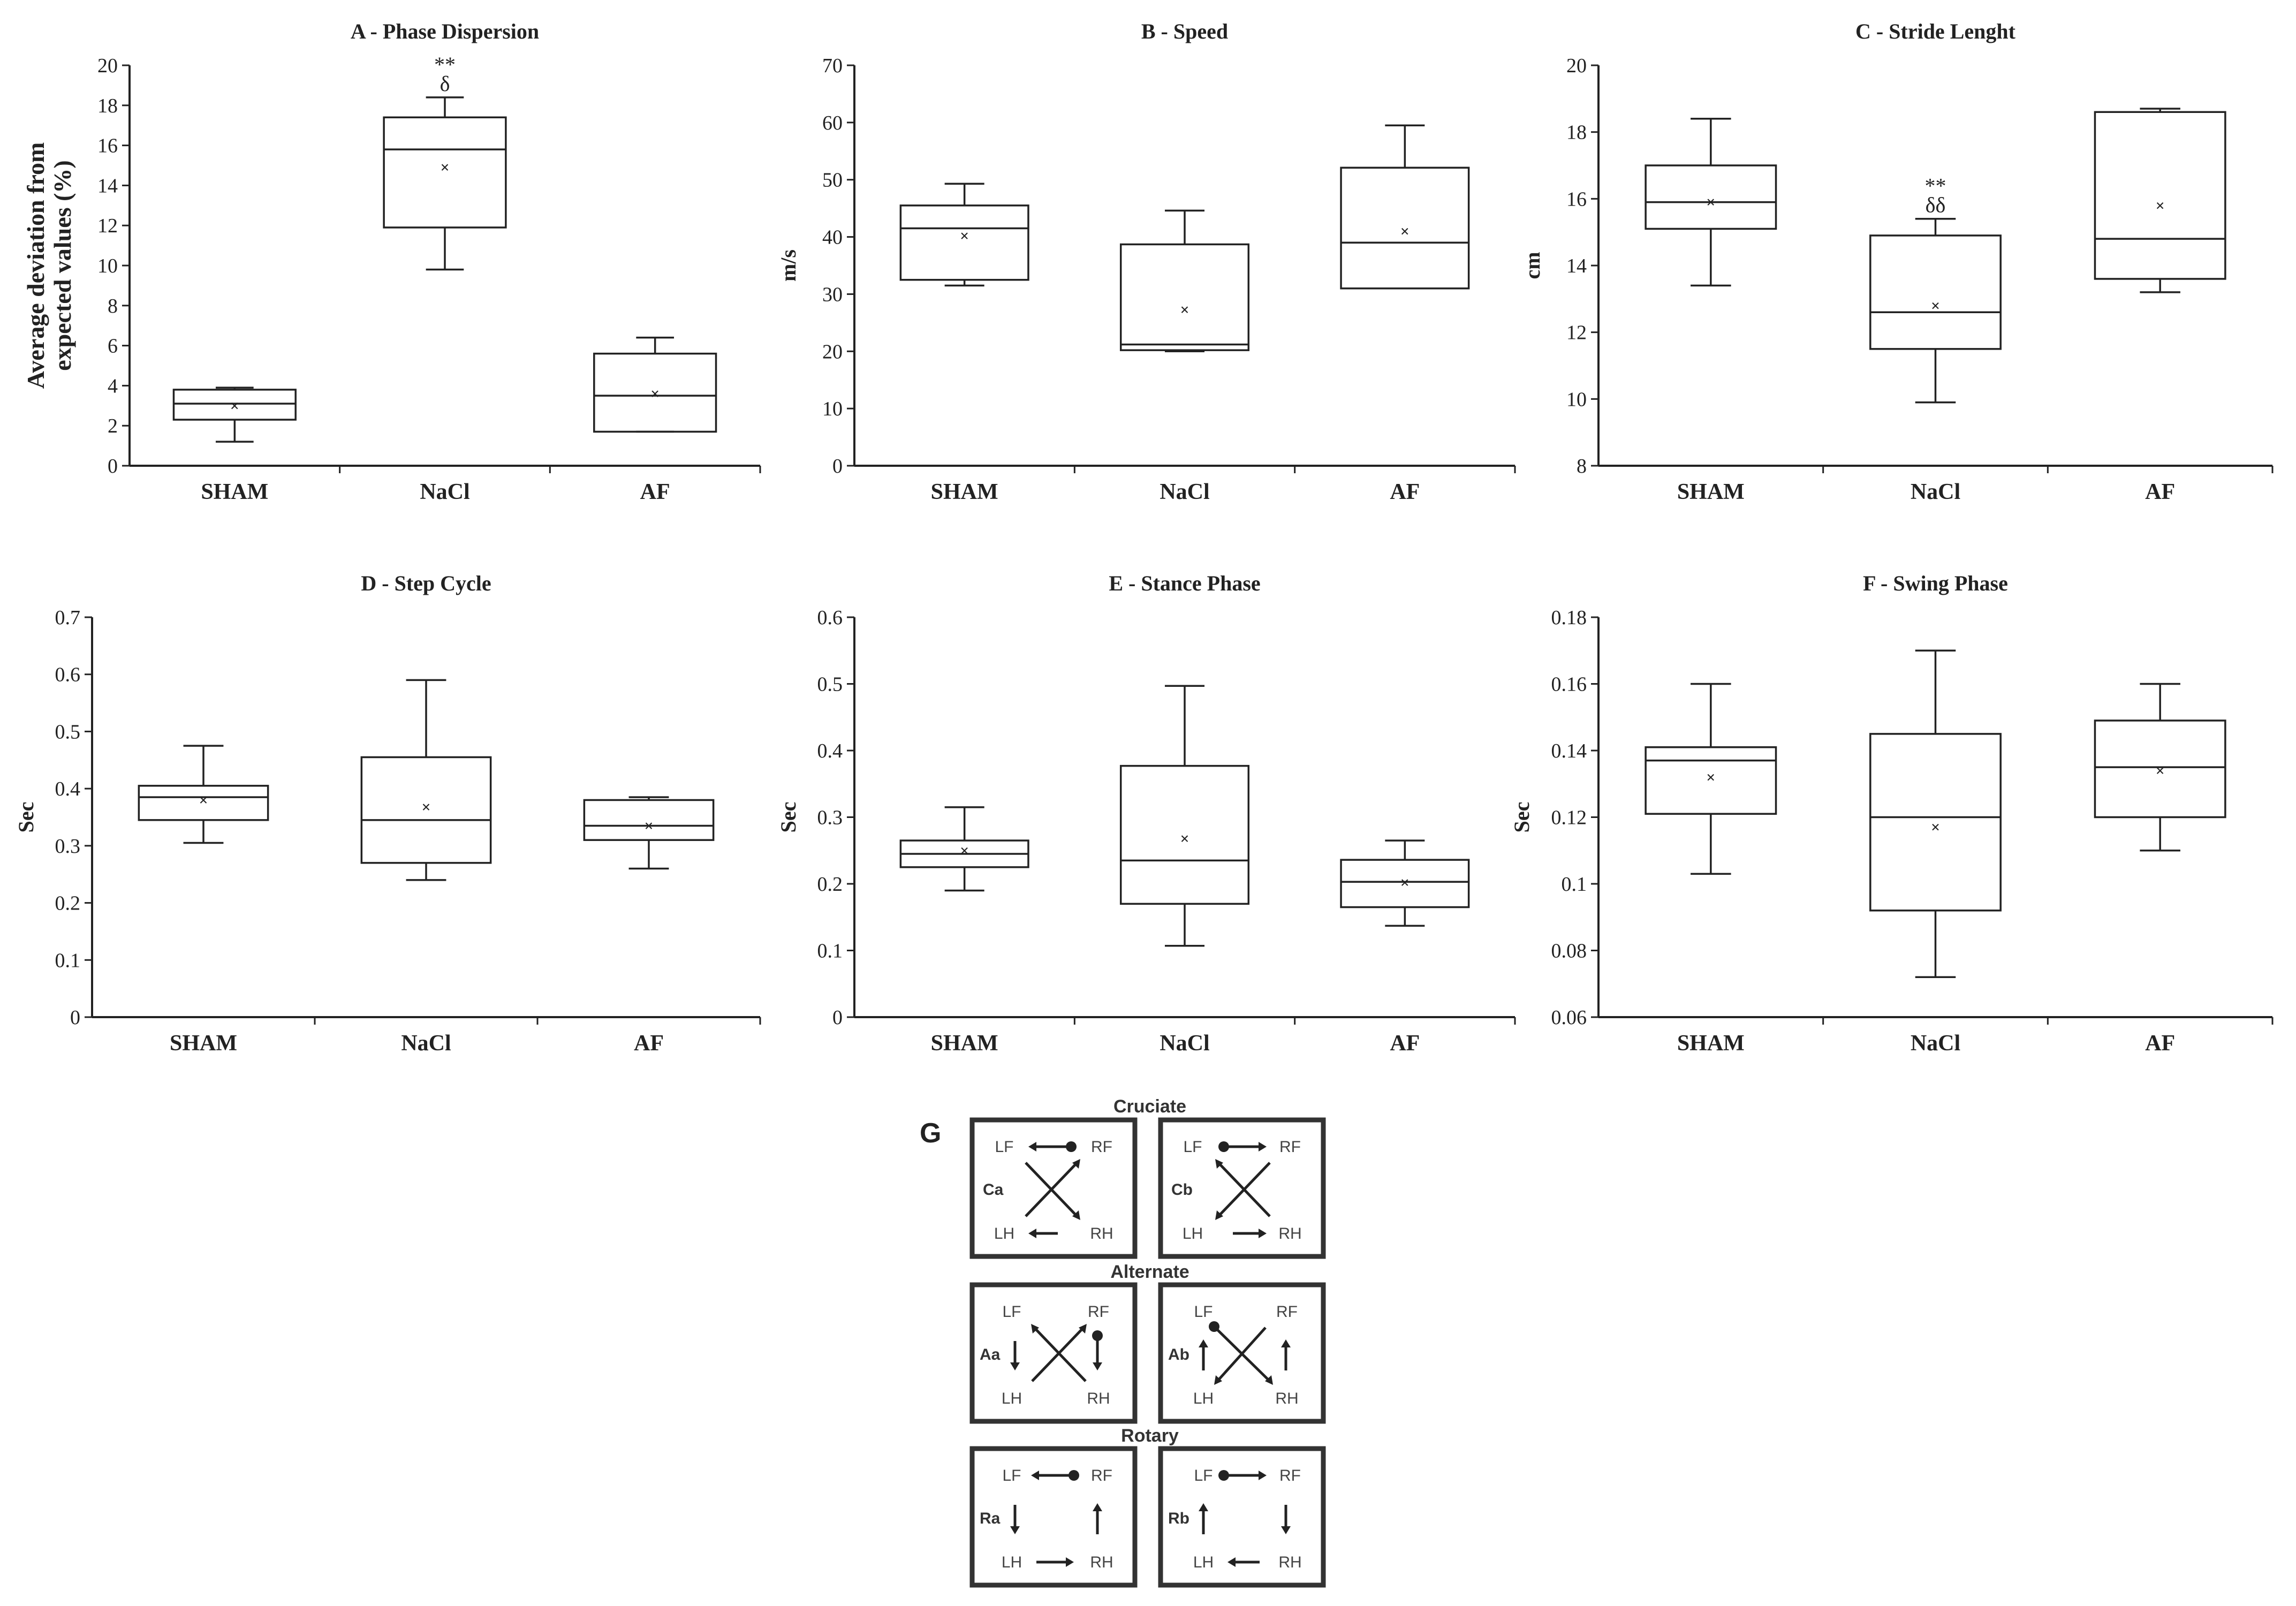 The image size is (2296, 1606). I want to click on y-tick-label: 0.4, so click(68, 789).